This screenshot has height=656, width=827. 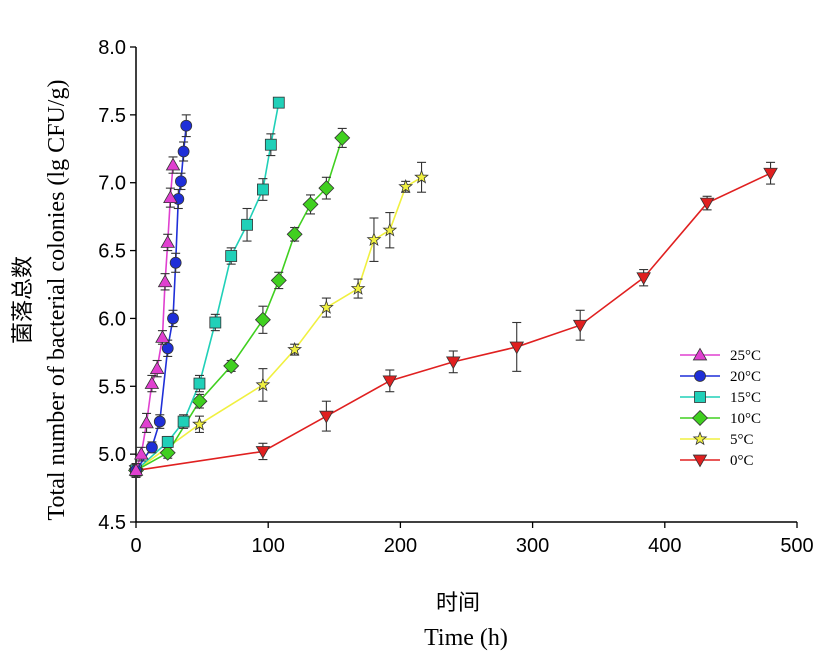 What do you see at coordinates (717, 439) in the screenshot?
I see `legend-item-5c: 5°C` at bounding box center [717, 439].